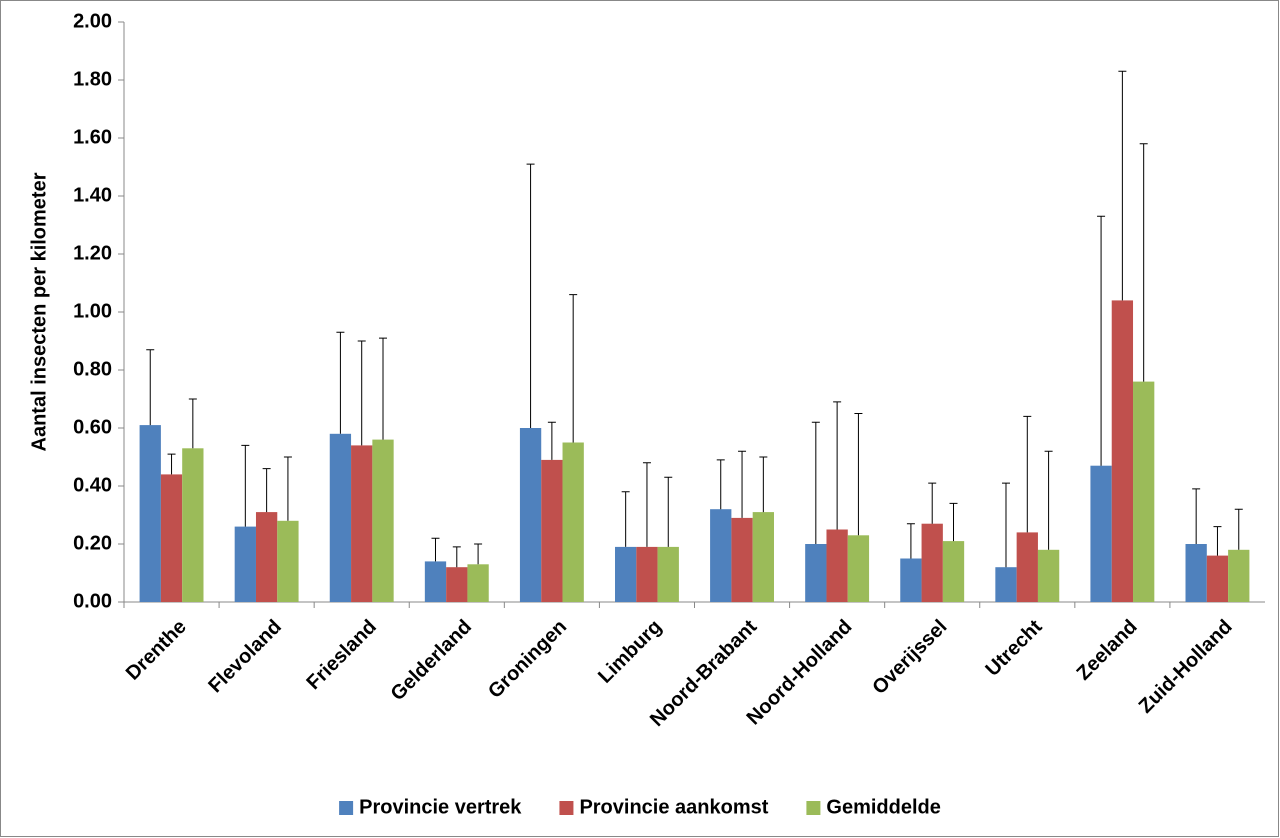 This screenshot has height=838, width=1280. I want to click on y-tick-label: 0.20, so click(92, 543).